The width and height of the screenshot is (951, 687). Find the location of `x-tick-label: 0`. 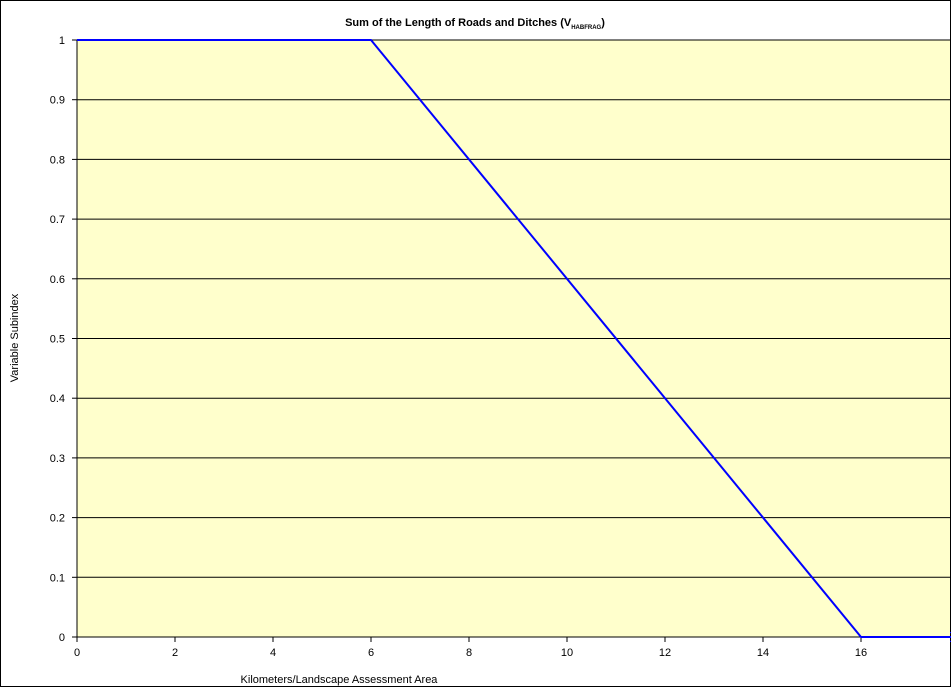

x-tick-label: 0 is located at coordinates (77, 653).